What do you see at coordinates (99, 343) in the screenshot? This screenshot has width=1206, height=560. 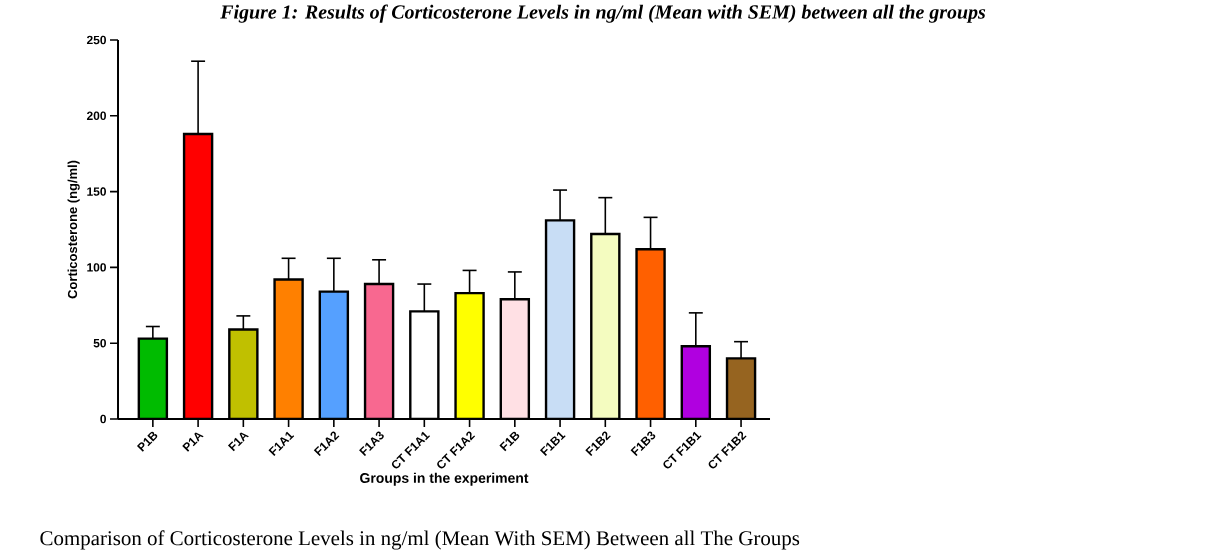 I see `y-tick-label: 50` at bounding box center [99, 343].